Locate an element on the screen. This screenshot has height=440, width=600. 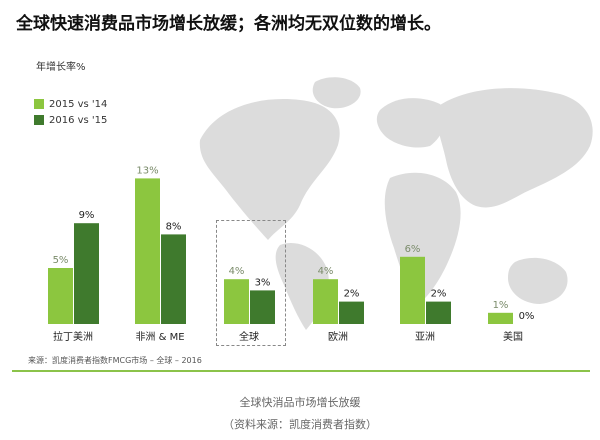
category-label-5: 美国 is located at coordinates (513, 336).